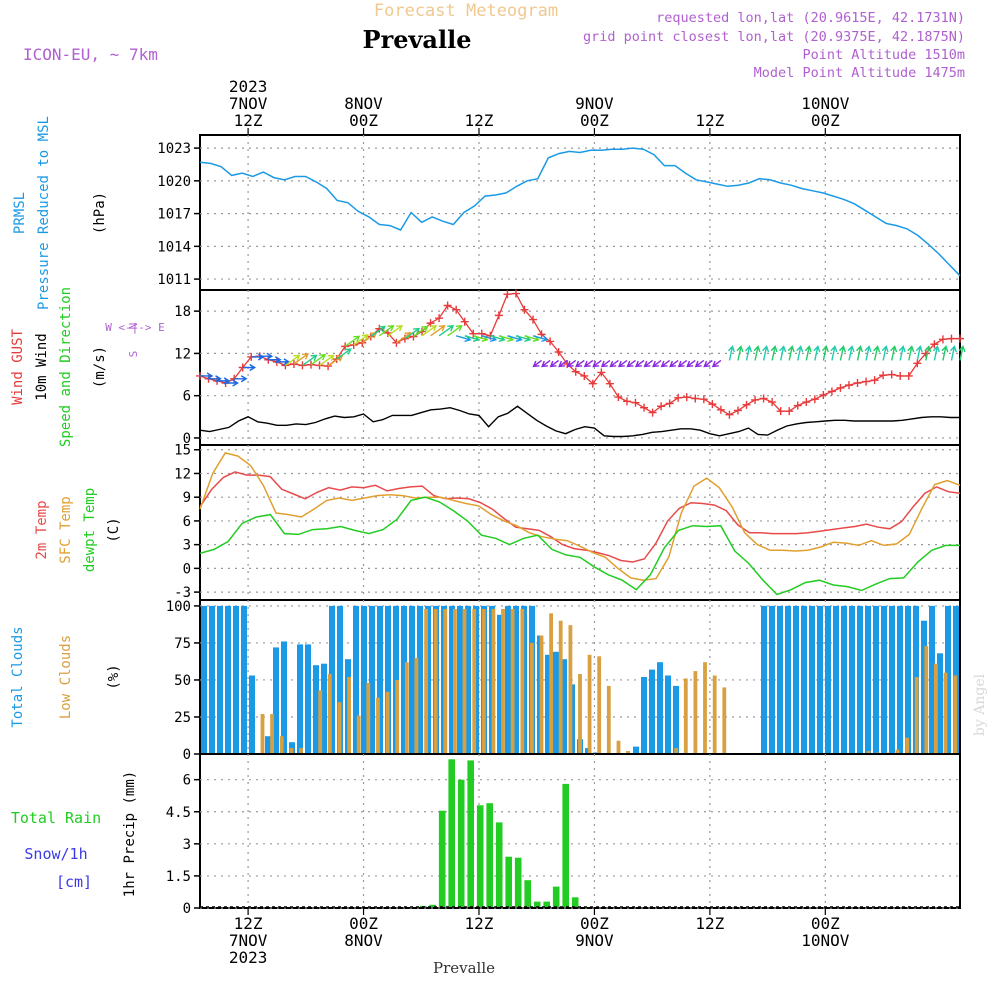  What do you see at coordinates (417, 39) in the screenshot?
I see `station-title: Prevalle` at bounding box center [417, 39].